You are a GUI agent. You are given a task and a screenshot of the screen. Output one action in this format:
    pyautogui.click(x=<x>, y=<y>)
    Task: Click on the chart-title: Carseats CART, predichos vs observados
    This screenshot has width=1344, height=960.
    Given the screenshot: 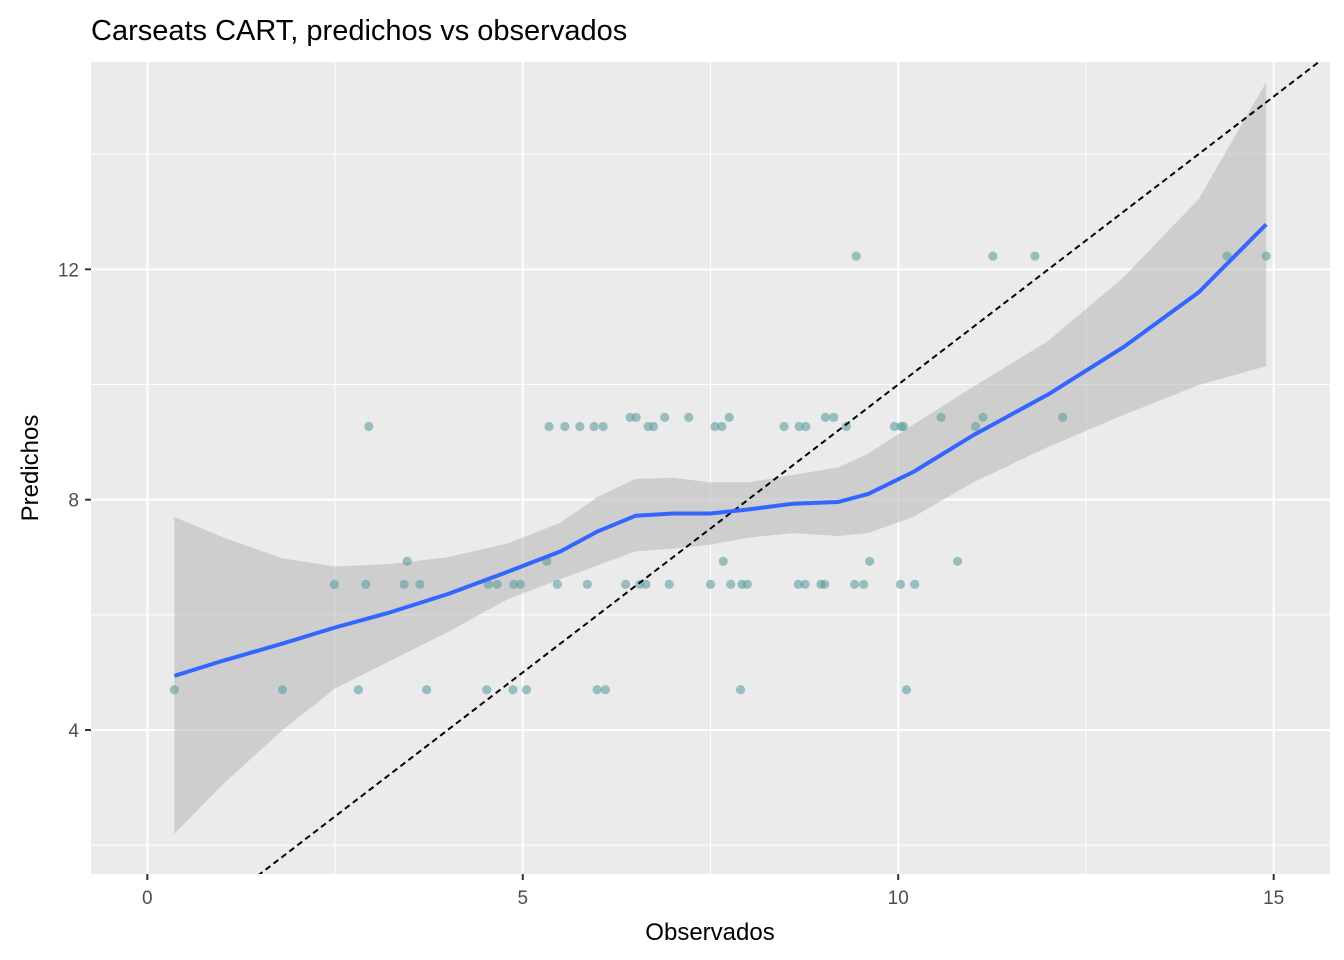 What is the action you would take?
    pyautogui.click(x=359, y=31)
    